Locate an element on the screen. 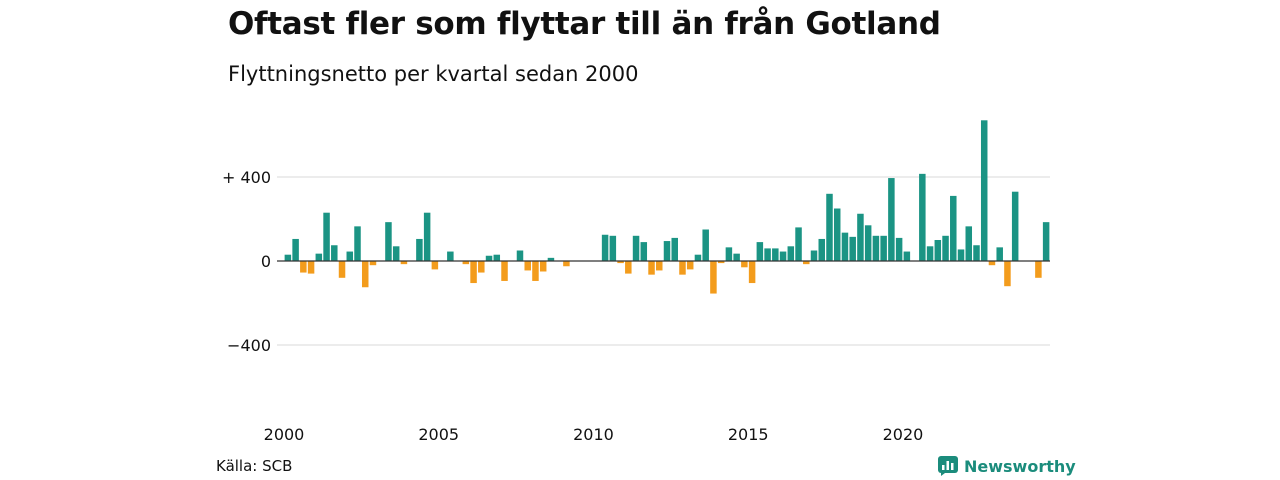 The image size is (1280, 480). y-tick-labels: + 400 0 −400 is located at coordinates (246, 261).